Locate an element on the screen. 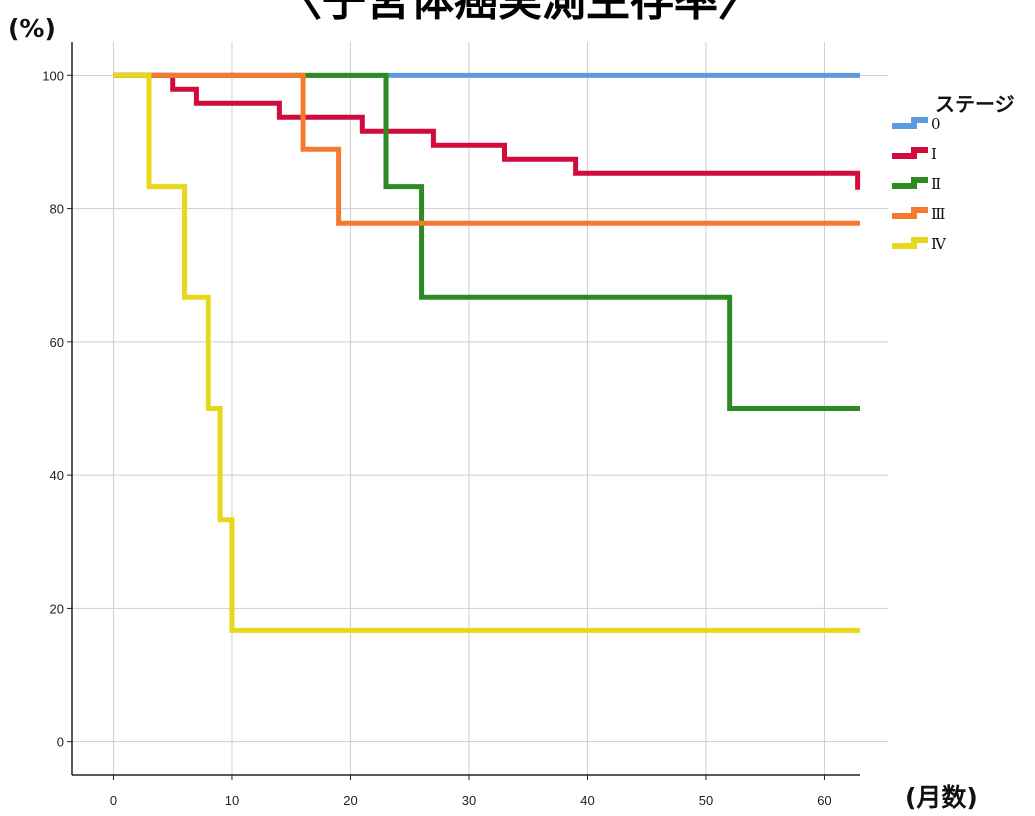 The image size is (1035, 816). legend-label-3: Ⅲ is located at coordinates (938, 214).